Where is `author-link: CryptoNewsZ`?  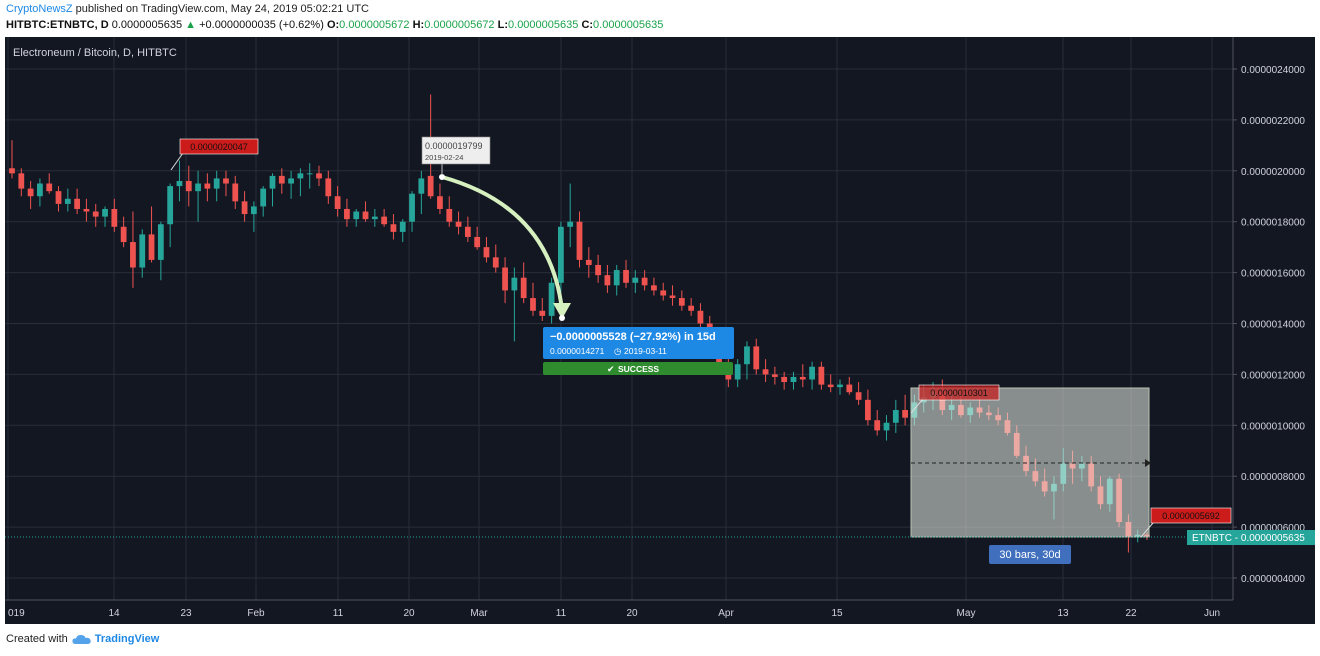
author-link: CryptoNewsZ is located at coordinates (39, 9).